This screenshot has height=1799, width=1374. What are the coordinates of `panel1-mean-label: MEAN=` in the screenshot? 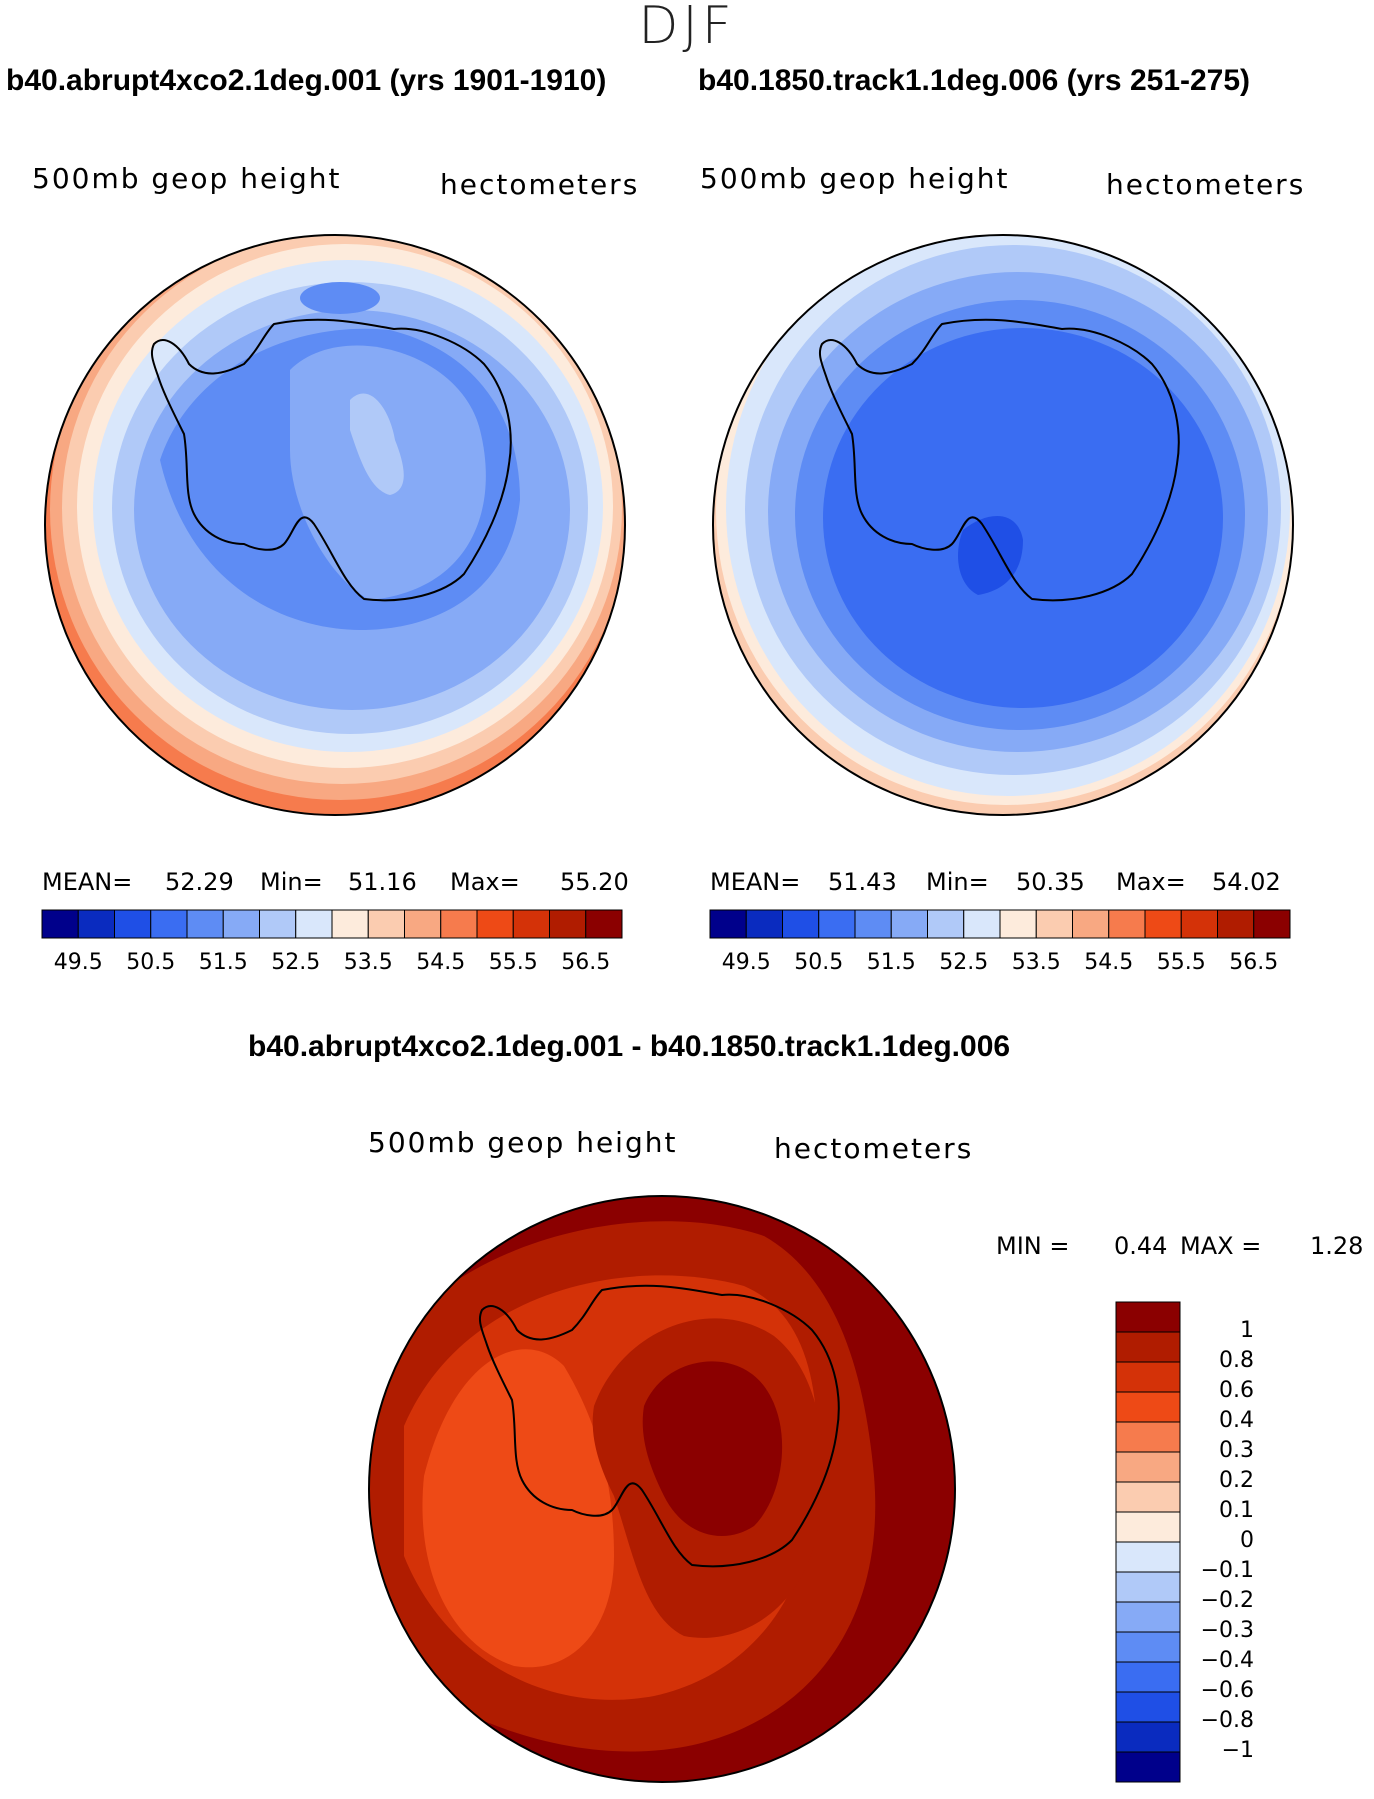 It's located at (87, 882).